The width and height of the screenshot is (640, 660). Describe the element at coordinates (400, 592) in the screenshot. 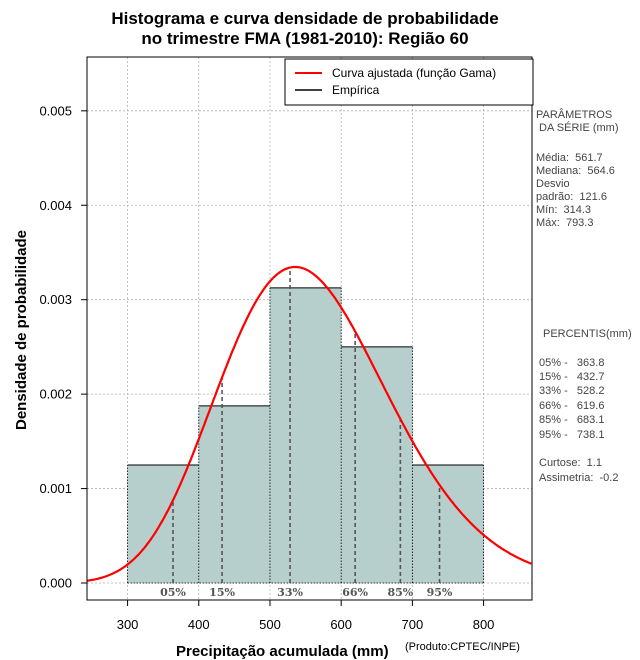

I see `percentile-label-85%: 85%` at that location.